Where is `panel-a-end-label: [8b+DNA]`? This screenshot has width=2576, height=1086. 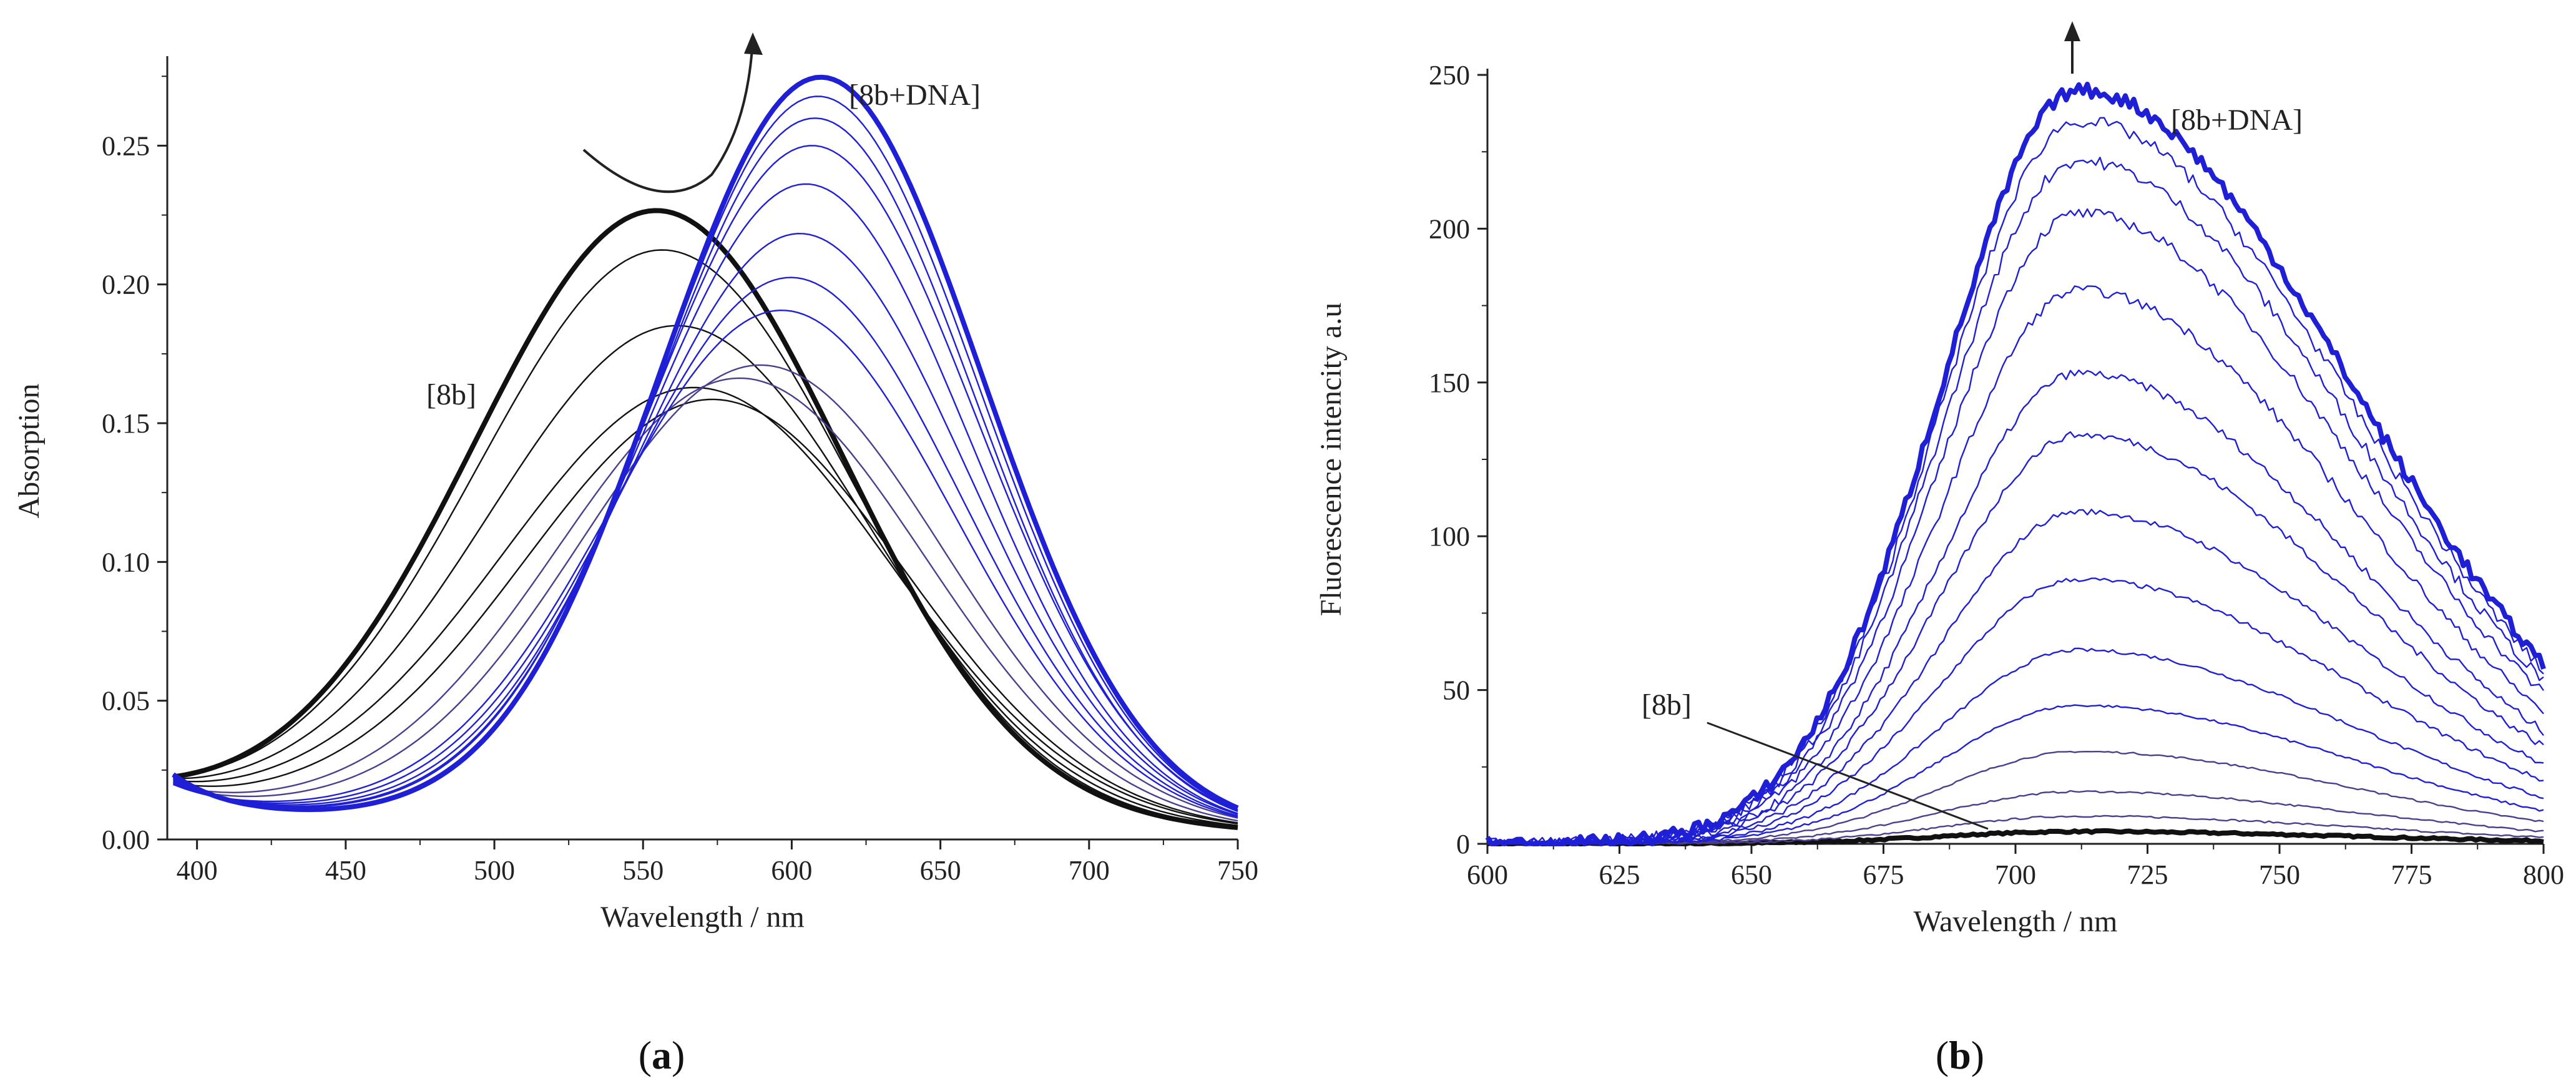 panel-a-end-label: [8b+DNA] is located at coordinates (915, 95).